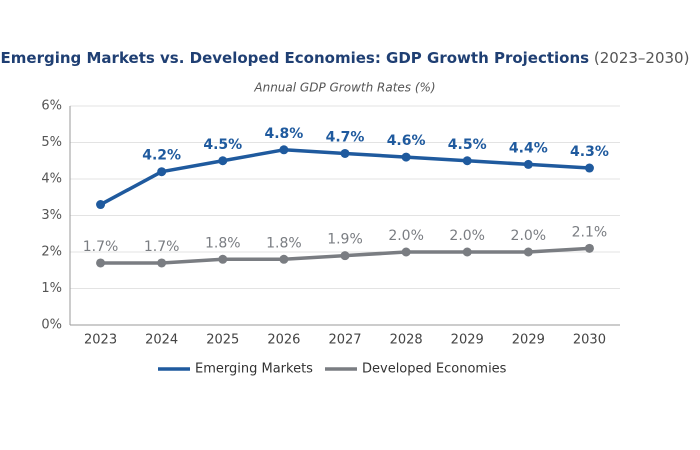 This screenshot has width=700, height=450. What do you see at coordinates (51, 179) in the screenshot?
I see `y-tick-label: 4%` at bounding box center [51, 179].